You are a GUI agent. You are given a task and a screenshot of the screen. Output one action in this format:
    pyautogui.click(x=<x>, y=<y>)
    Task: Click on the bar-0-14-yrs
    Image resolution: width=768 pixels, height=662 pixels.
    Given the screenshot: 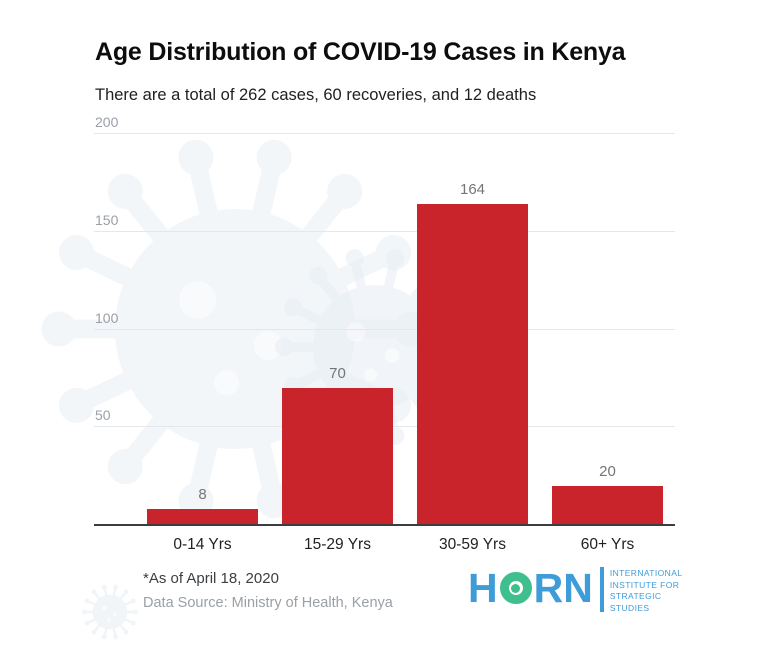 What is the action you would take?
    pyautogui.click(x=202, y=517)
    